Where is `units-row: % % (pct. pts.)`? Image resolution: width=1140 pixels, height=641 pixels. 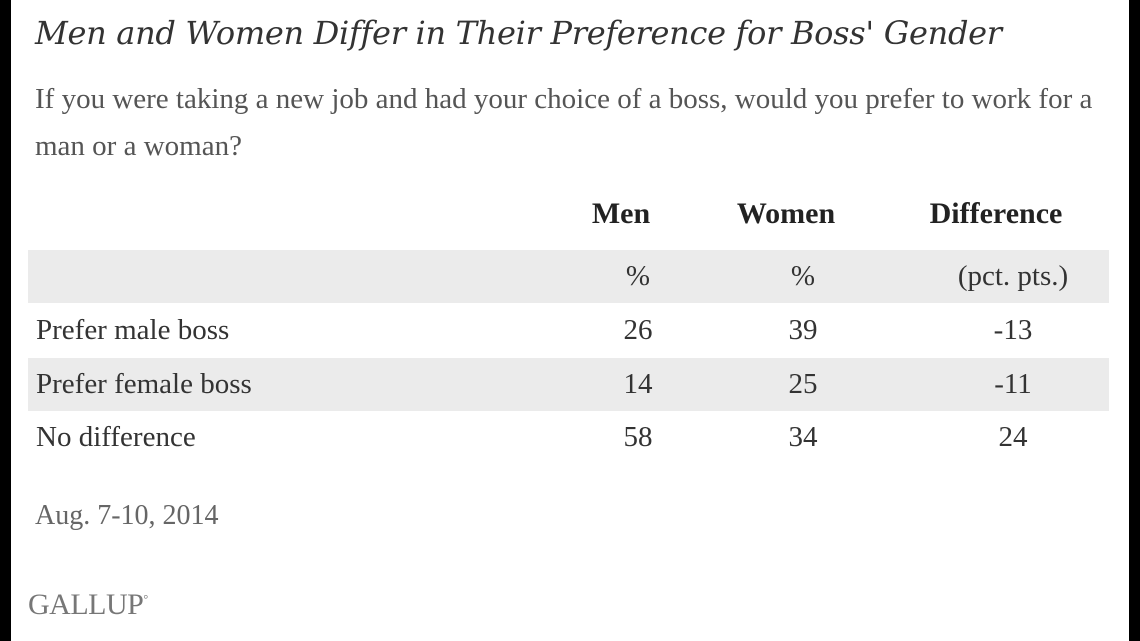 units-row: % % (pct. pts.) is located at coordinates (568, 276).